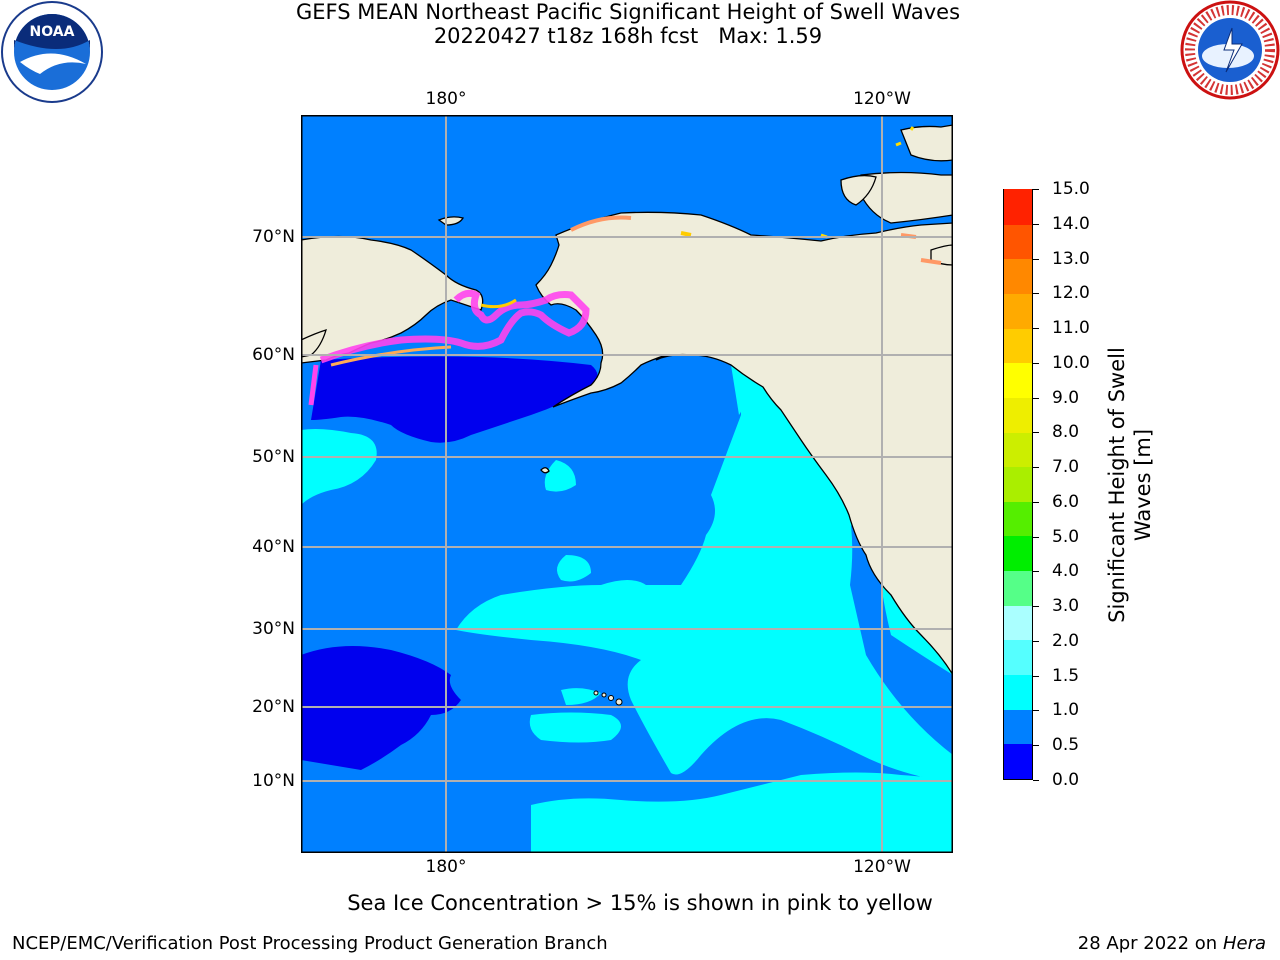 The height and width of the screenshot is (960, 1280). Describe the element at coordinates (273, 781) in the screenshot. I see `lat-label-10n: 10°N` at that location.